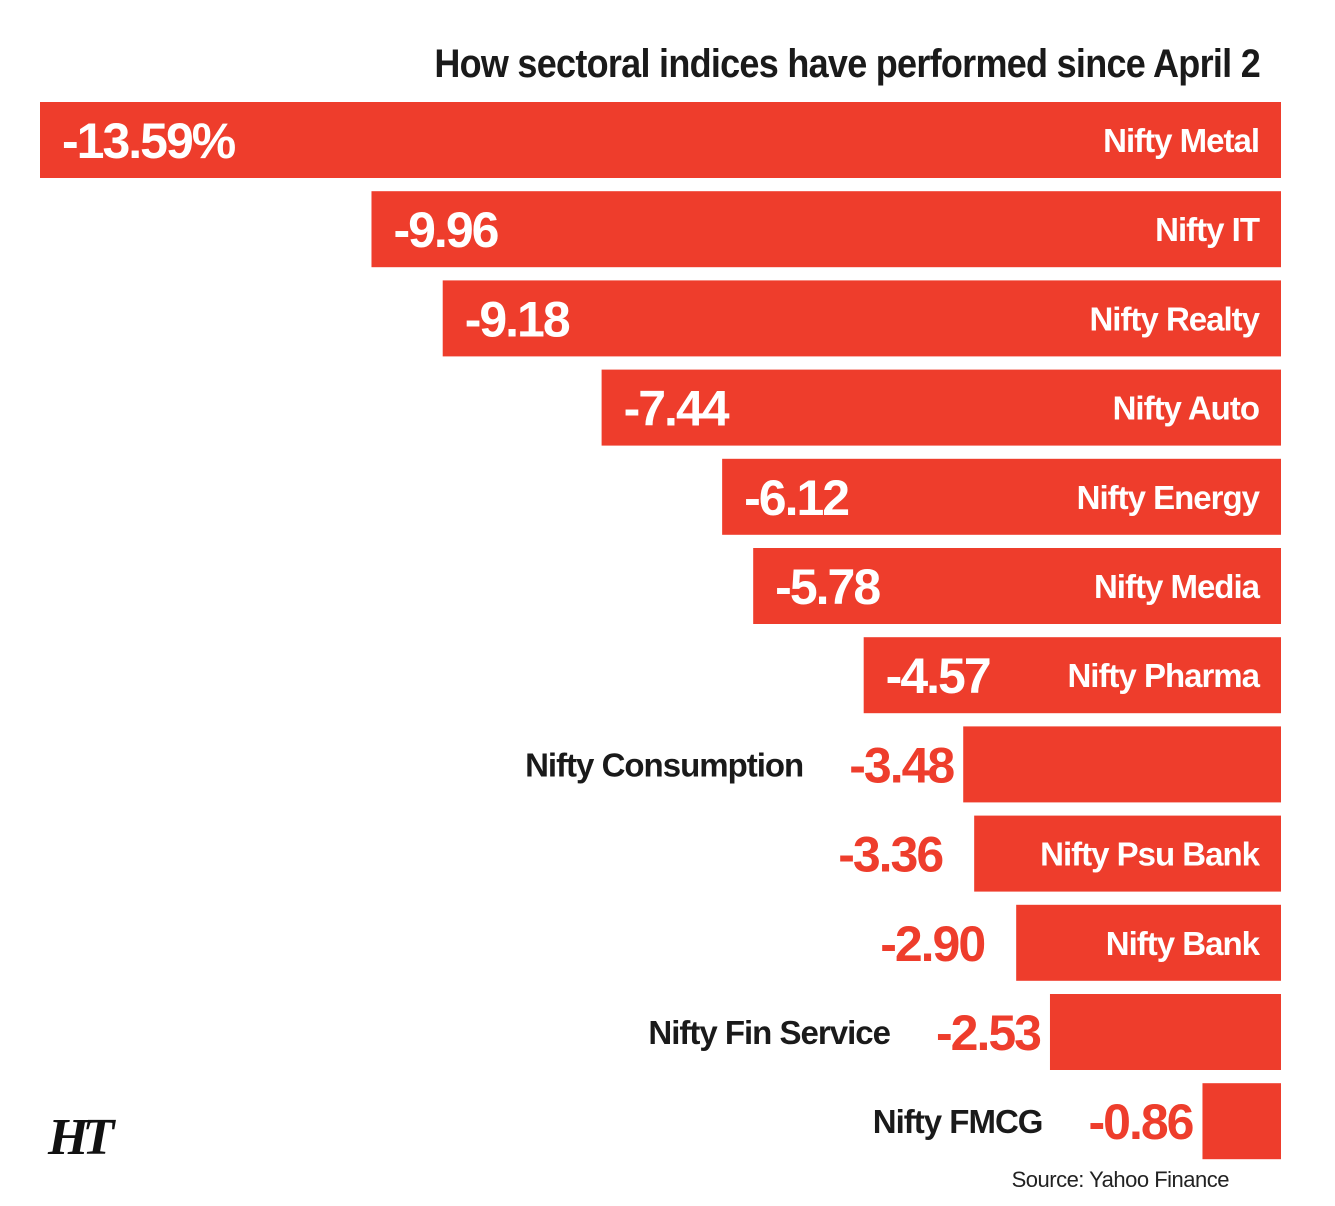 This screenshot has width=1335, height=1206. What do you see at coordinates (1122, 764) in the screenshot?
I see `bar-nifty-consumption` at bounding box center [1122, 764].